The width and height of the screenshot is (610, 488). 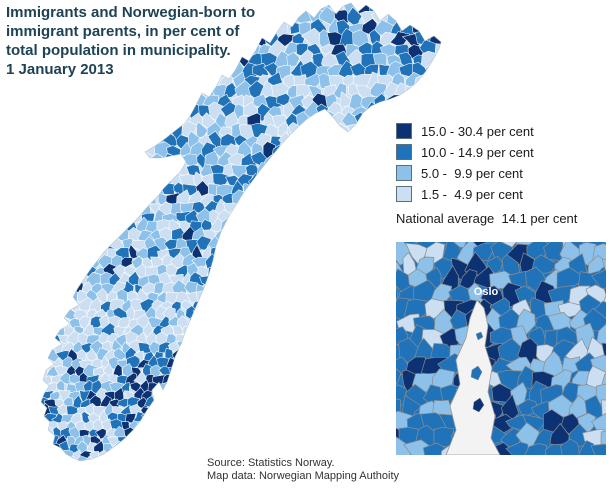 What do you see at coordinates (118, 50) in the screenshot?
I see `title-line-3: total population in municipality.` at bounding box center [118, 50].